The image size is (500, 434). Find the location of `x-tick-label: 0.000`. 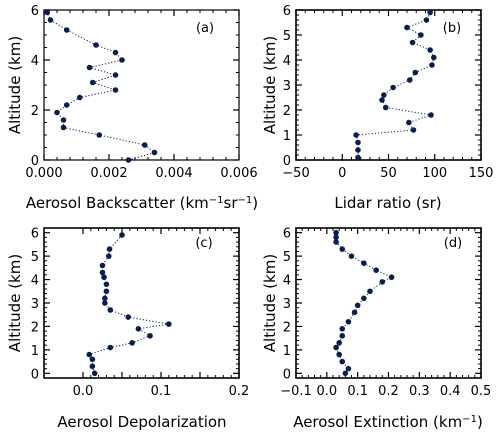

x-tick-label: 0.000 is located at coordinates (43, 173).